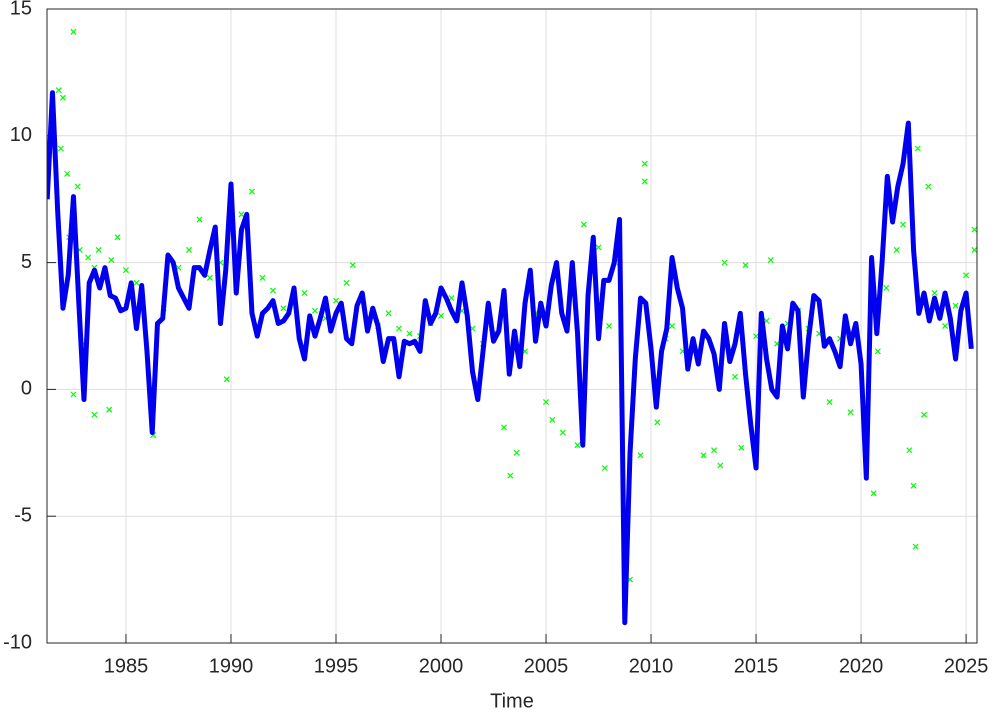 The image size is (996, 715). Describe the element at coordinates (26, 262) in the screenshot. I see `y-tick-label: 5` at that location.